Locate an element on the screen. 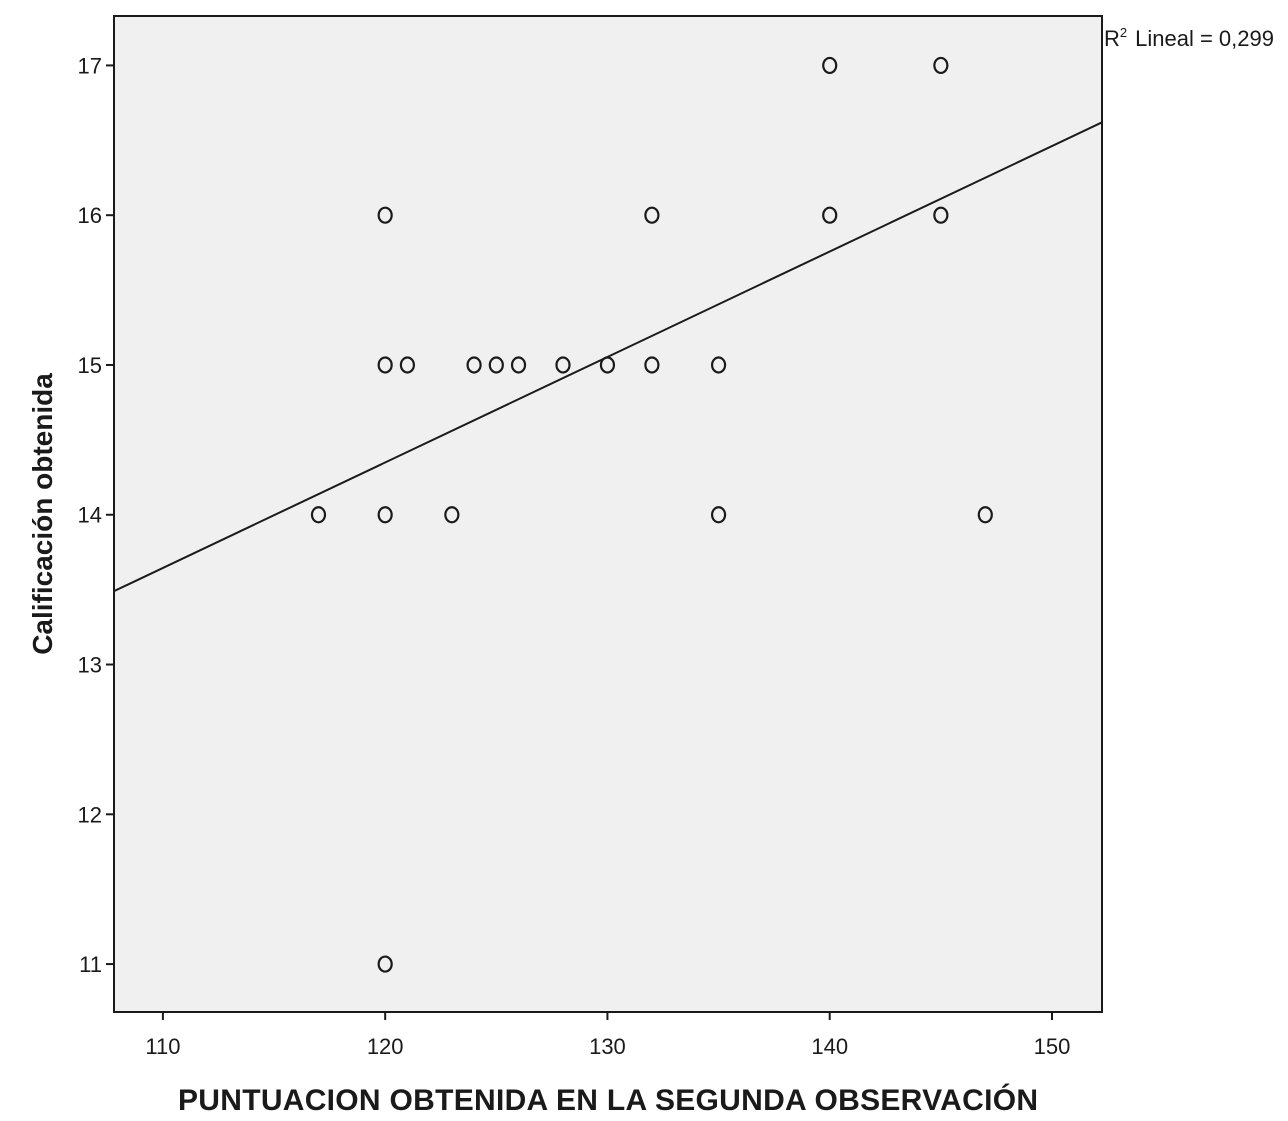  y-tick-label: 14 is located at coordinates (90, 515).